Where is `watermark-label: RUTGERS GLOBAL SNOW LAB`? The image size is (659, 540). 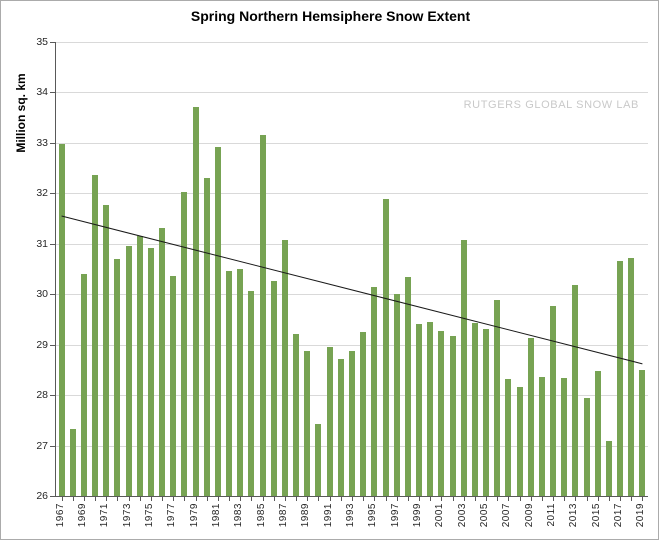
watermark-label: RUTGERS GLOBAL SNOW LAB is located at coordinates (551, 105).